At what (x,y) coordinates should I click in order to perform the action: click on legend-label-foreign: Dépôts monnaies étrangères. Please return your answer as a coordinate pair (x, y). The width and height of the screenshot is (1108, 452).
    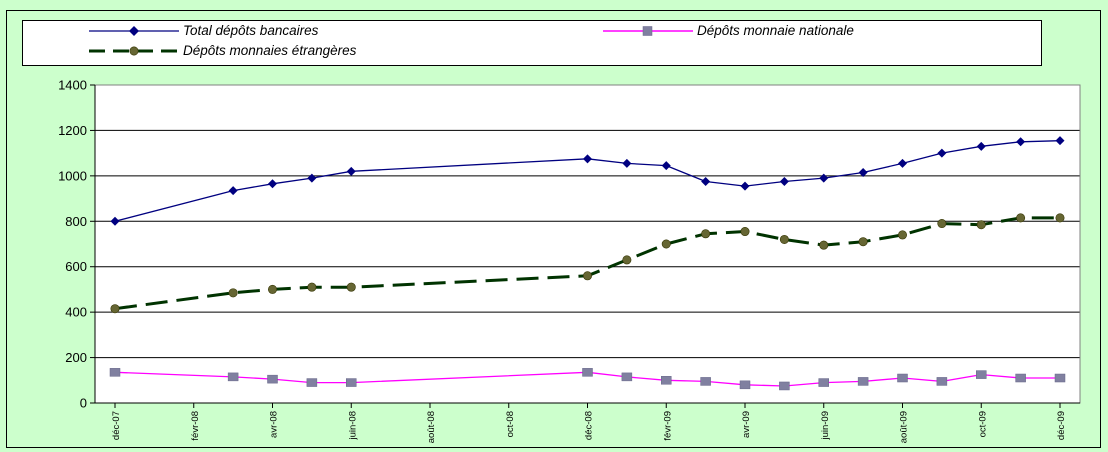
    Looking at the image, I should click on (270, 50).